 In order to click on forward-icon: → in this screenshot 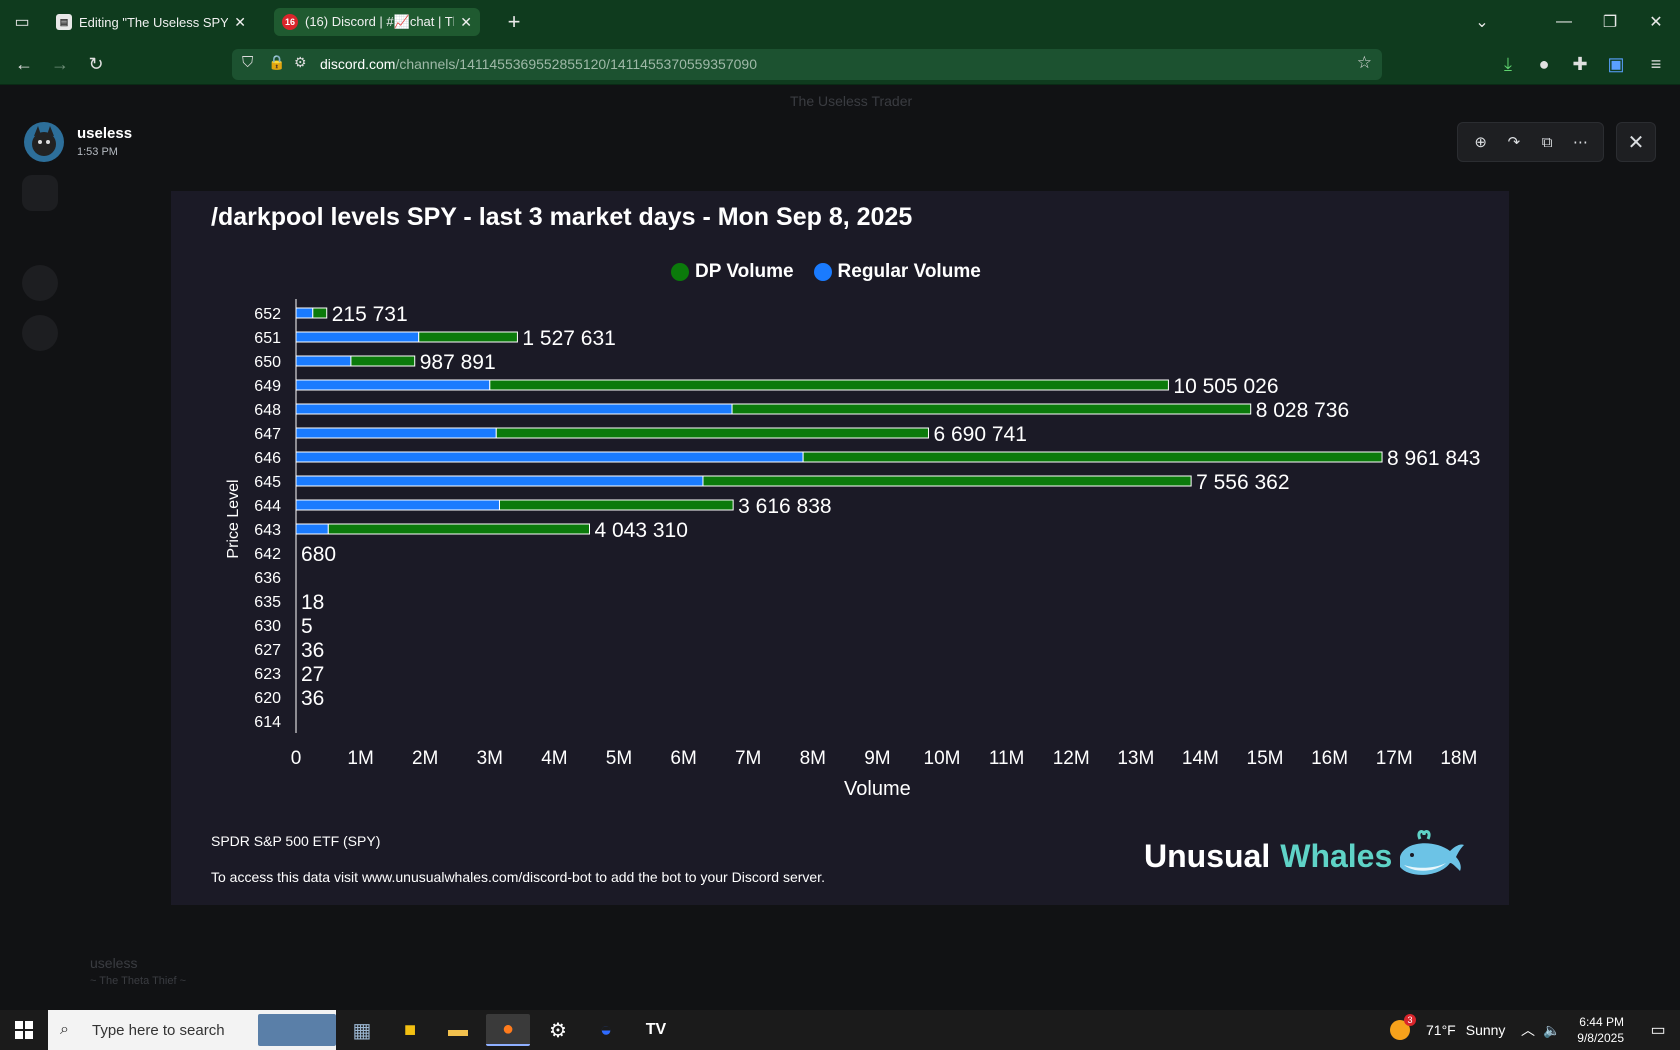, I will do `click(60, 63)`.